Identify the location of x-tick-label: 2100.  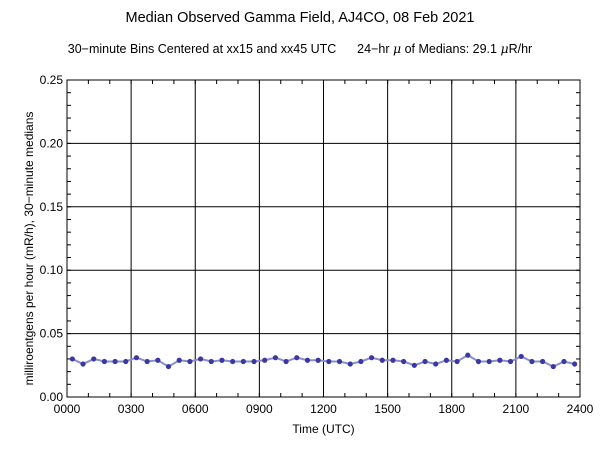
(516, 409).